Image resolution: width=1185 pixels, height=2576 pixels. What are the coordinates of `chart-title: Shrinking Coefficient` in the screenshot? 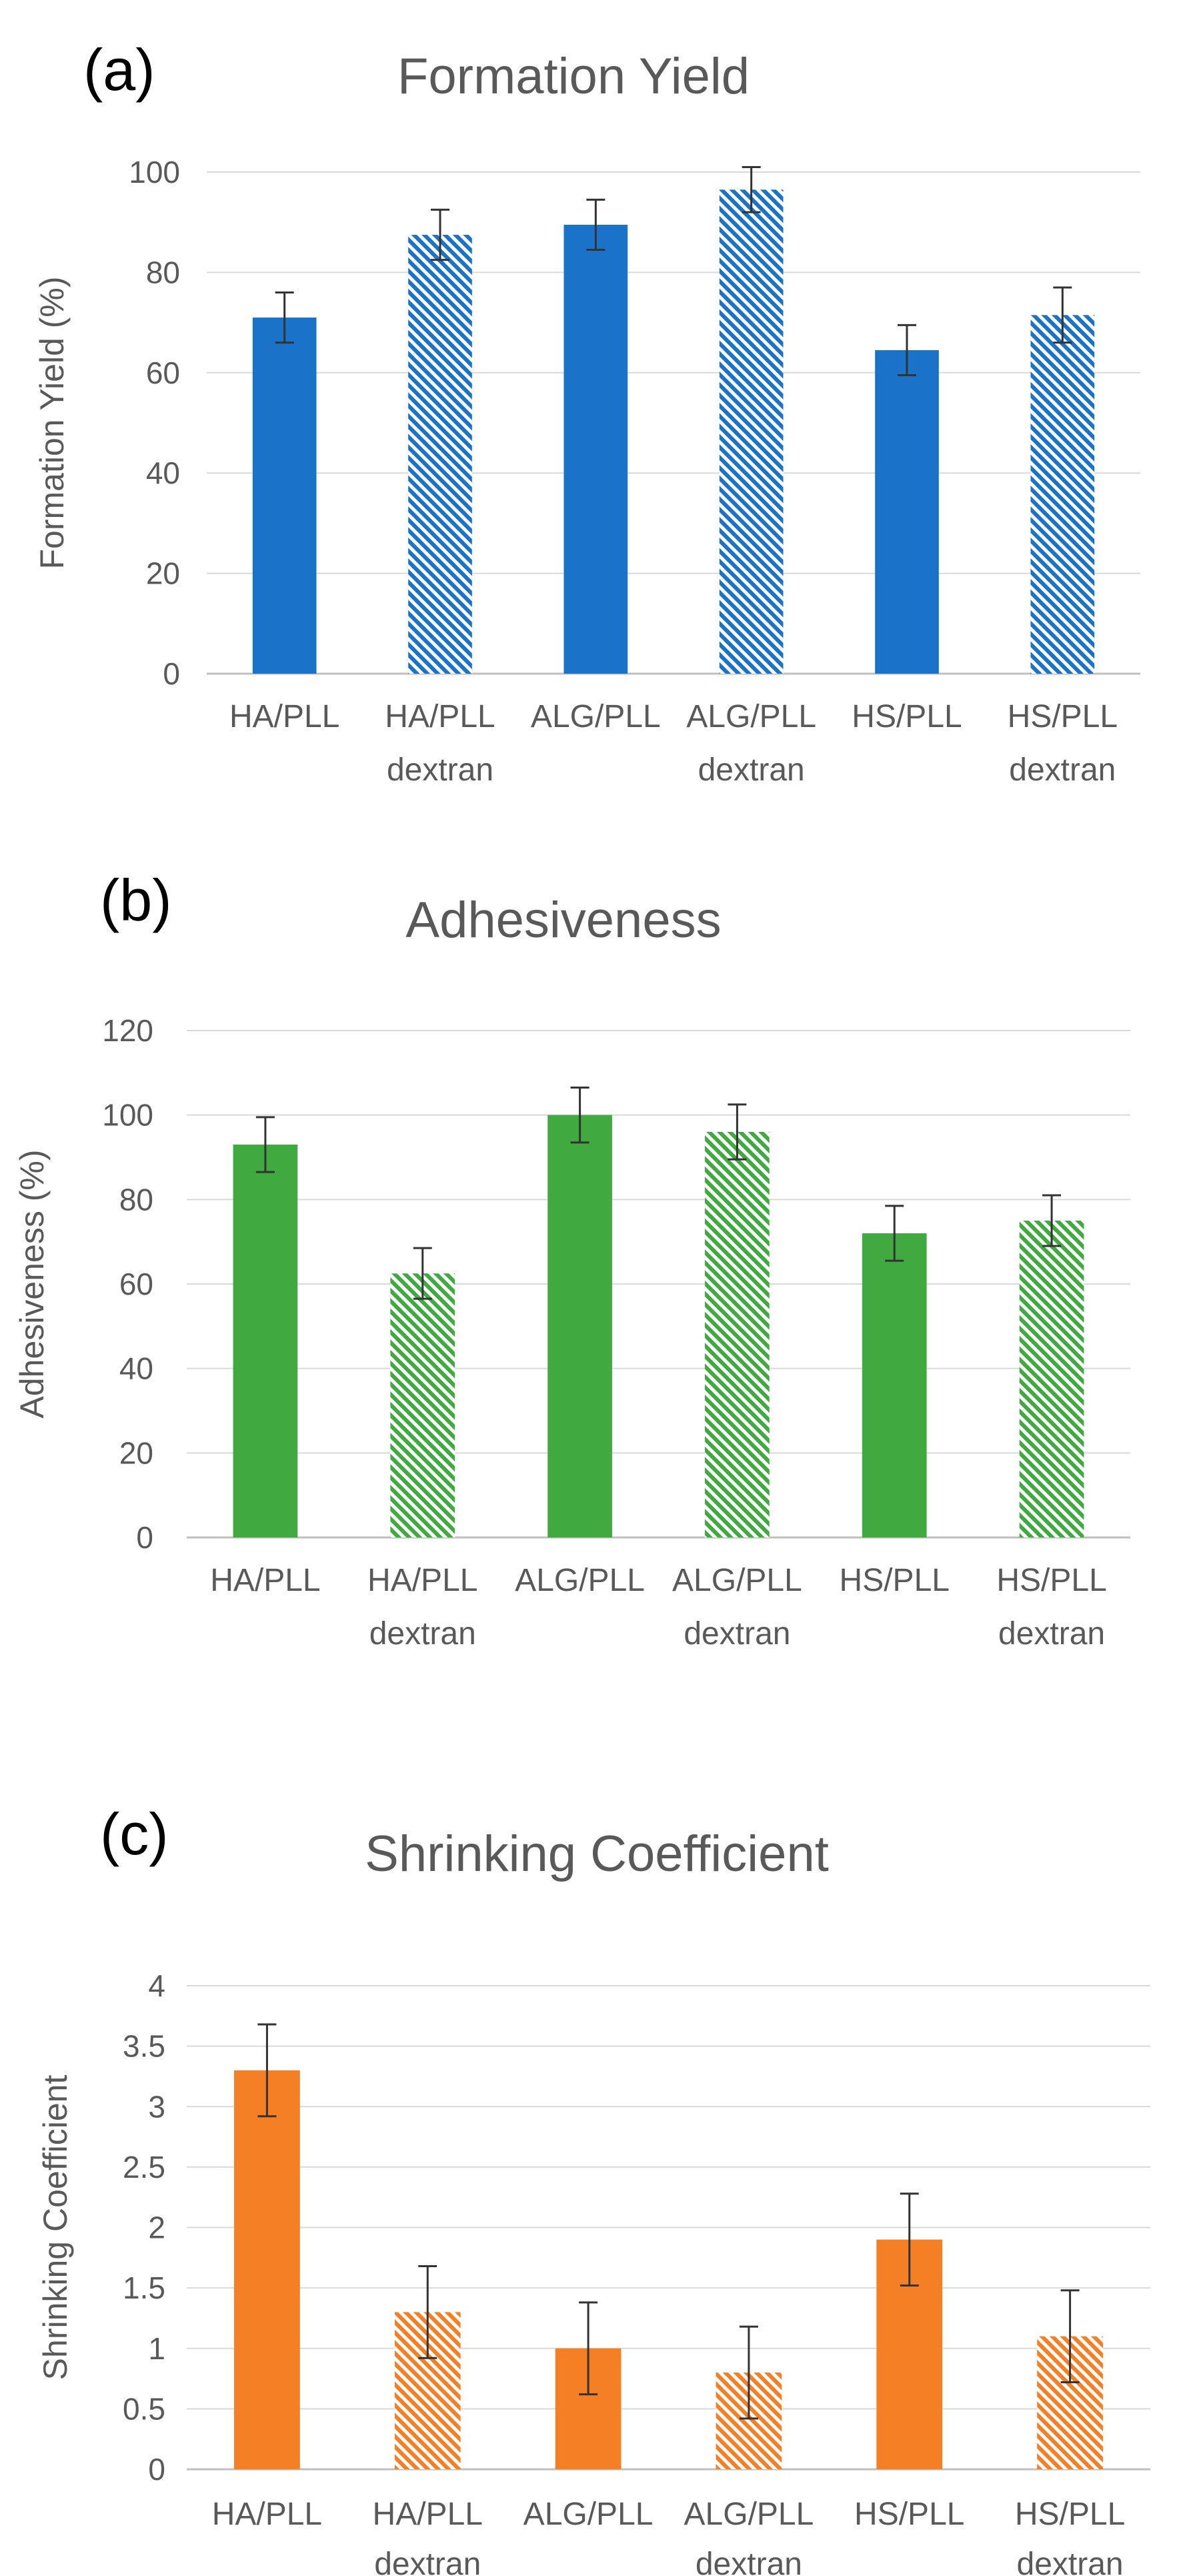 It's located at (597, 1854).